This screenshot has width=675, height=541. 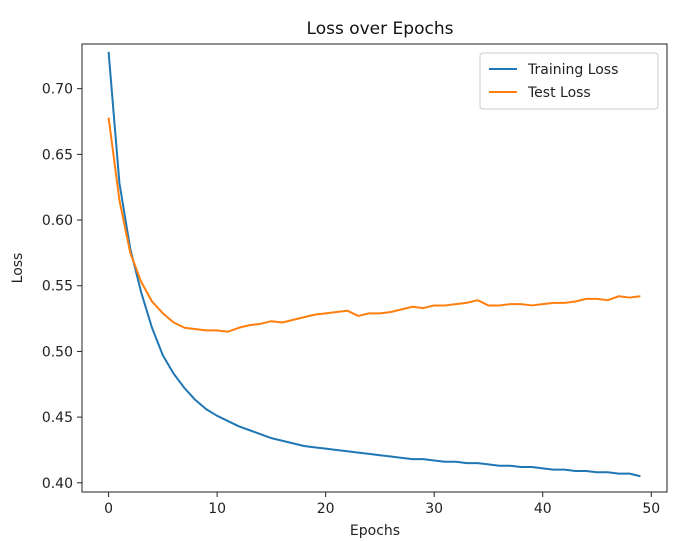 I want to click on y-tick-label: 0.55, so click(x=57, y=287).